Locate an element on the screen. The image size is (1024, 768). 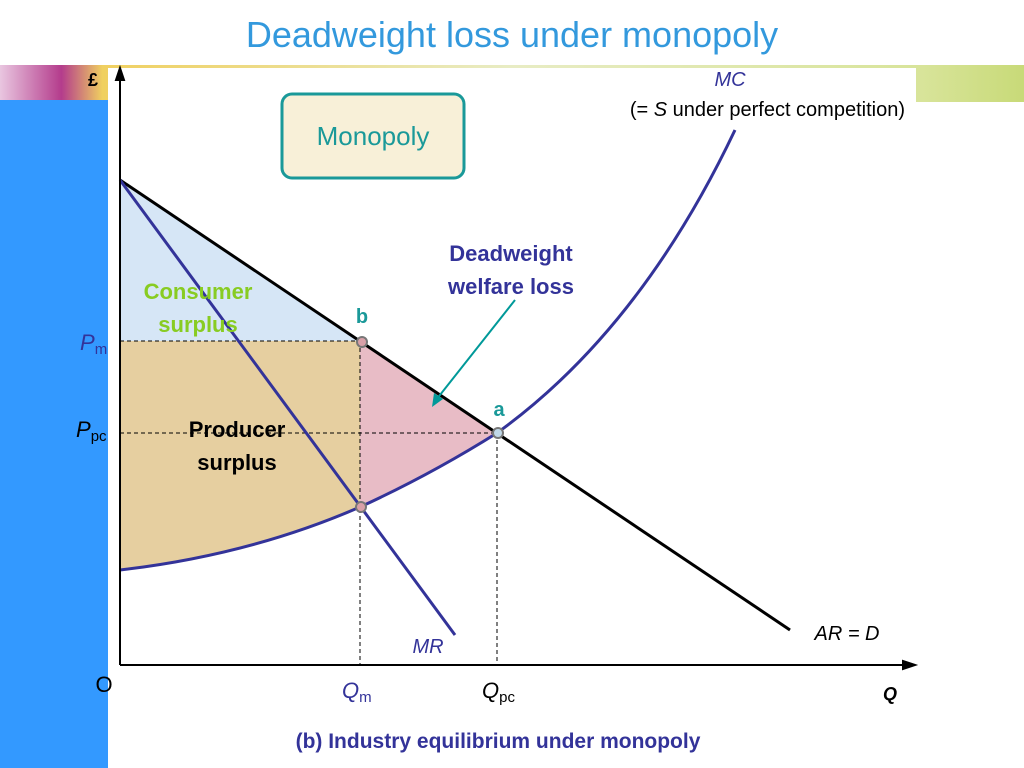
pm-main: P is located at coordinates (87, 342).